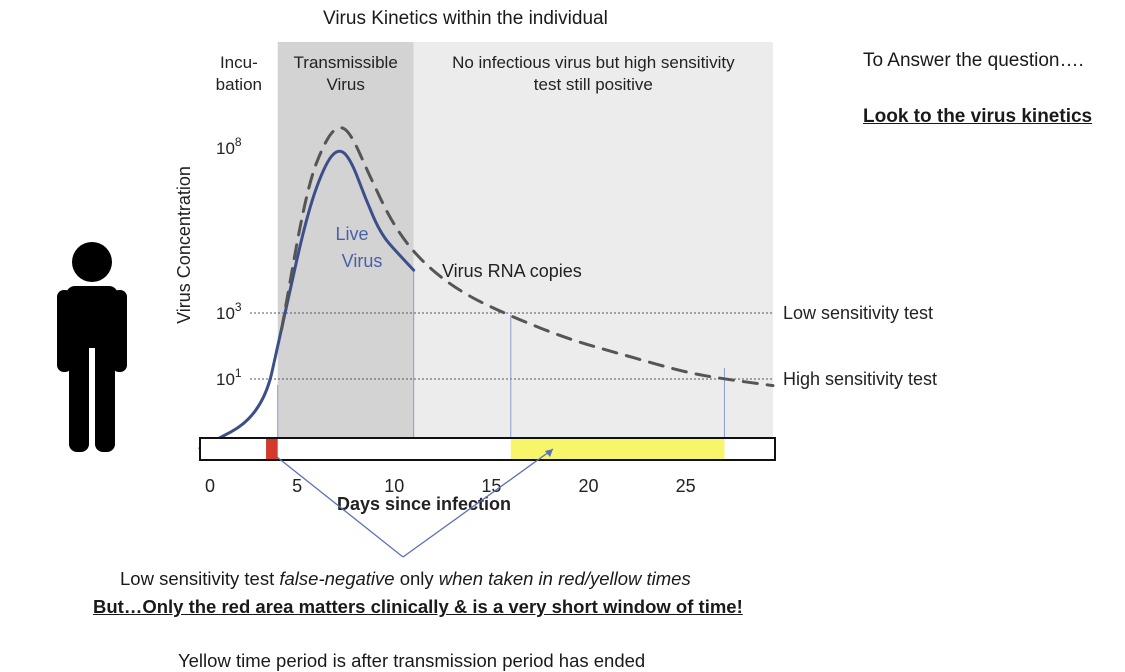  Describe the element at coordinates (184, 245) in the screenshot. I see `y-axis-label: Virus Concentration` at that location.